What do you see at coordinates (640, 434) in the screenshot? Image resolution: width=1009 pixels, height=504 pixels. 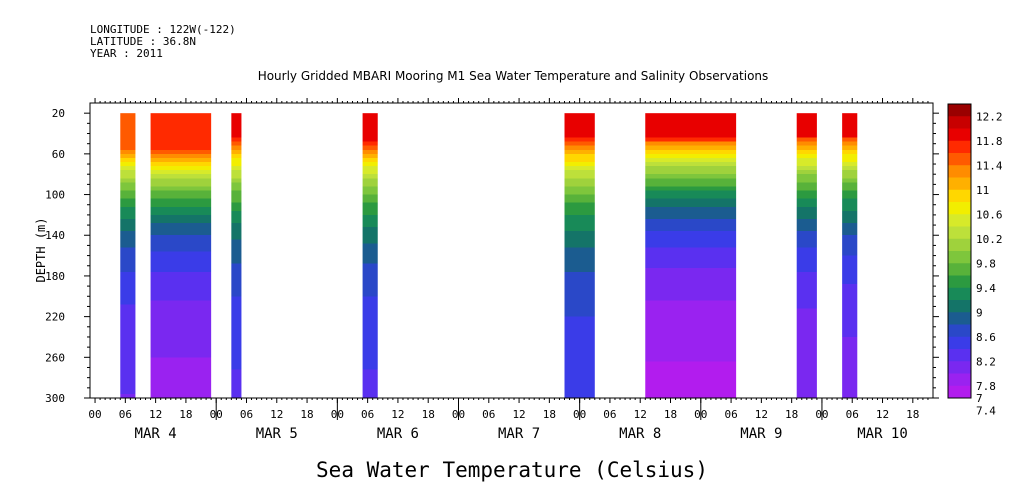 I see `x-day-label: MAR 8` at bounding box center [640, 434].